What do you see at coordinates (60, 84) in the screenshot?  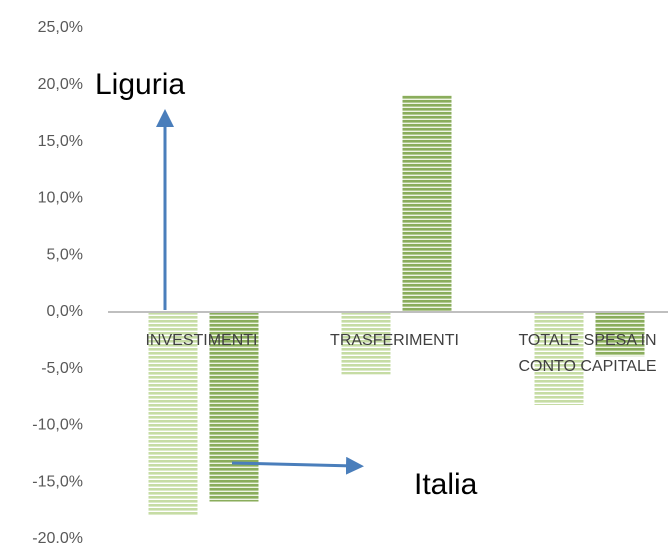 I see `y-tick-label: 20,0%` at bounding box center [60, 84].